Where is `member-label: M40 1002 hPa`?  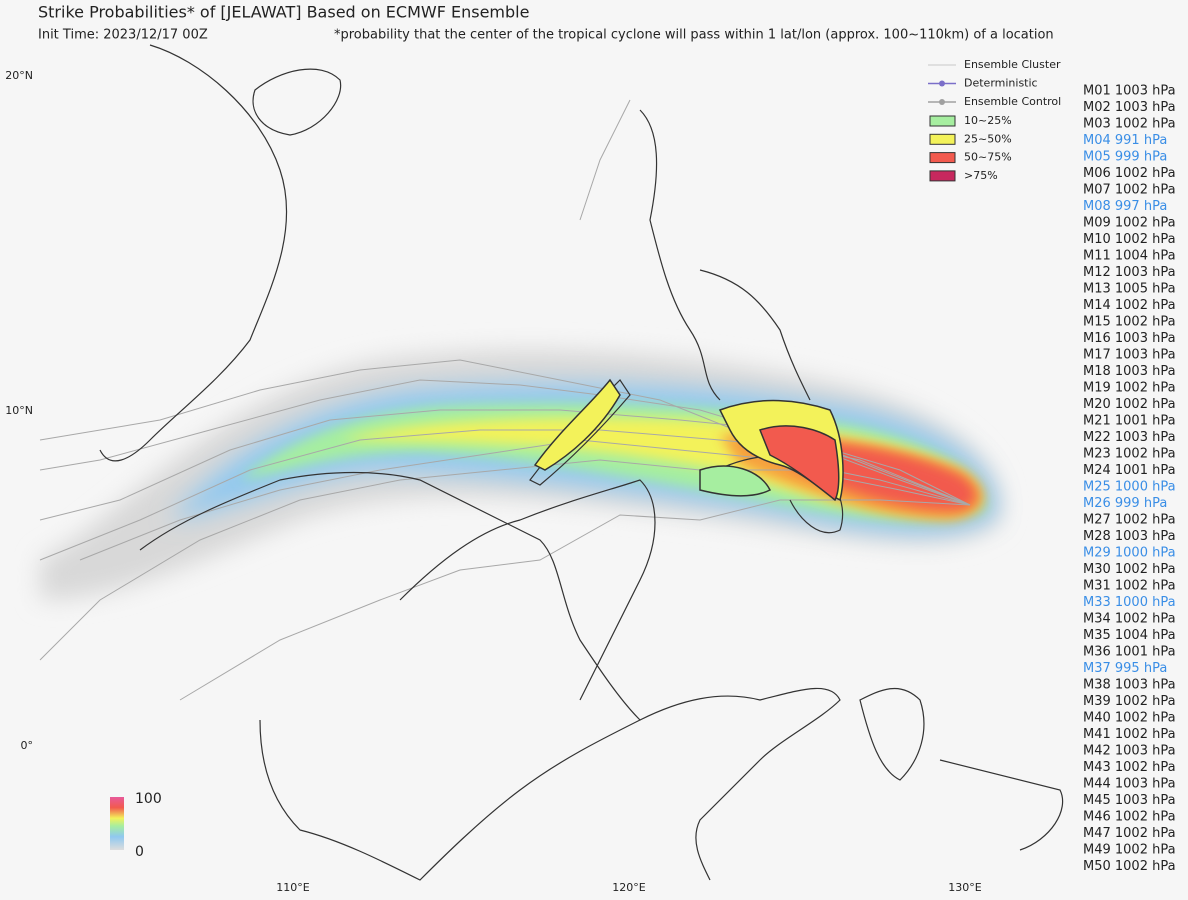 member-label: M40 1002 hPa is located at coordinates (1129, 718).